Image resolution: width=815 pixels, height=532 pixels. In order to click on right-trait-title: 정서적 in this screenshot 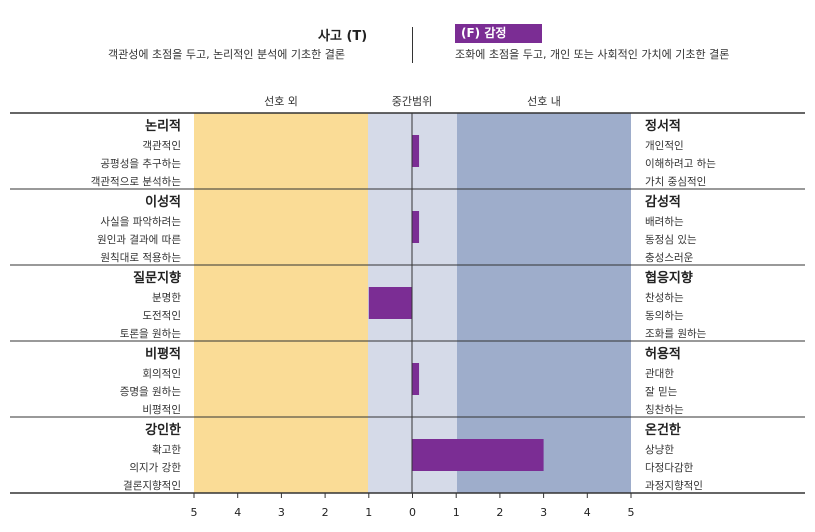, I will do `click(663, 126)`.